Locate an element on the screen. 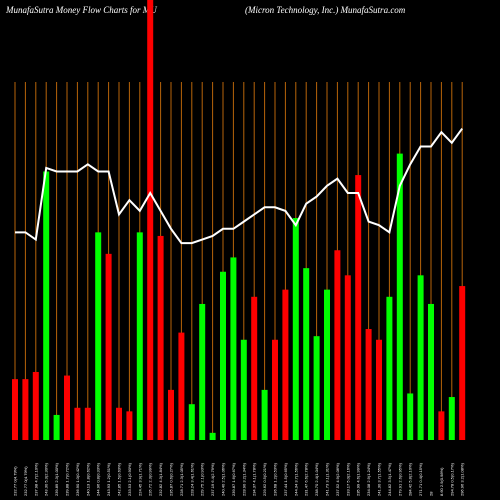 This screenshot has width=500, height=500. x-tick-label: 240.40 2.5(1.06%) is located at coordinates (223, 479).